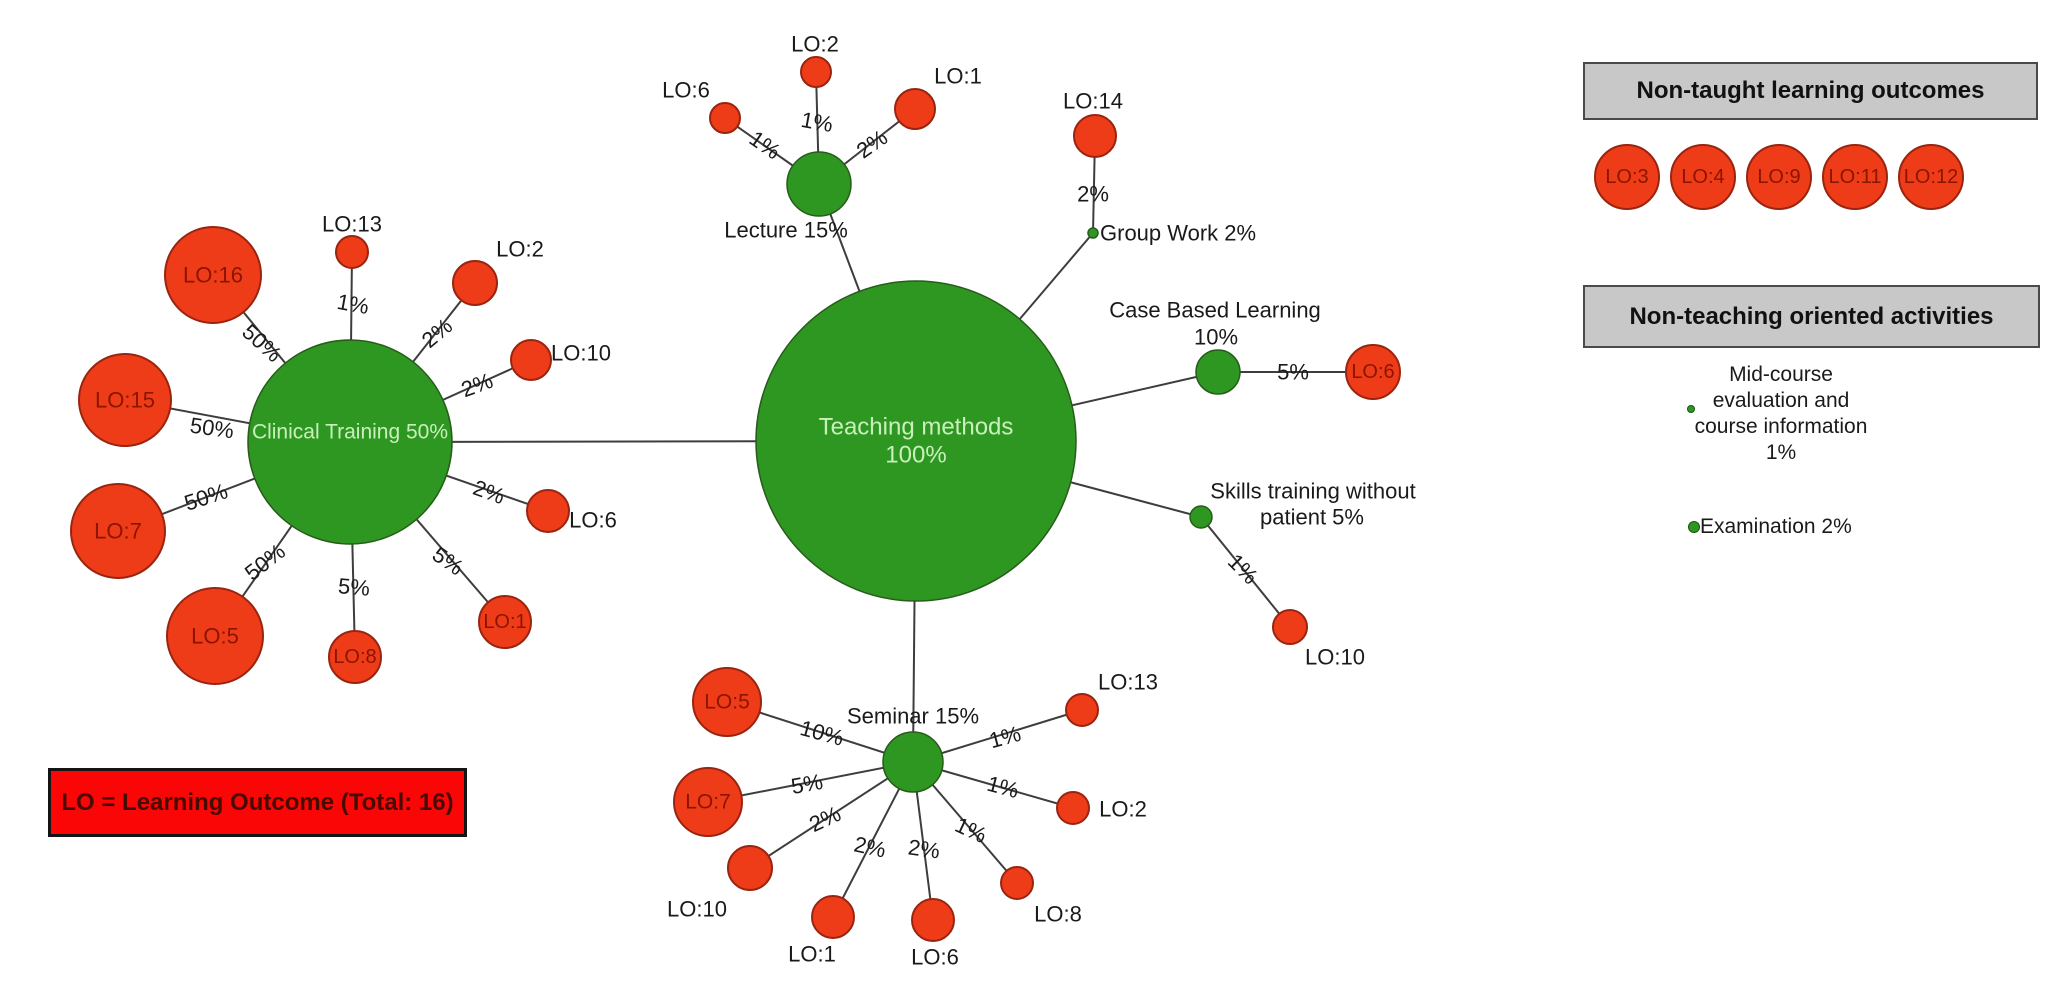 The height and width of the screenshot is (1001, 2059). I want to click on pct-seminar-lo6: 2%, so click(924, 848).